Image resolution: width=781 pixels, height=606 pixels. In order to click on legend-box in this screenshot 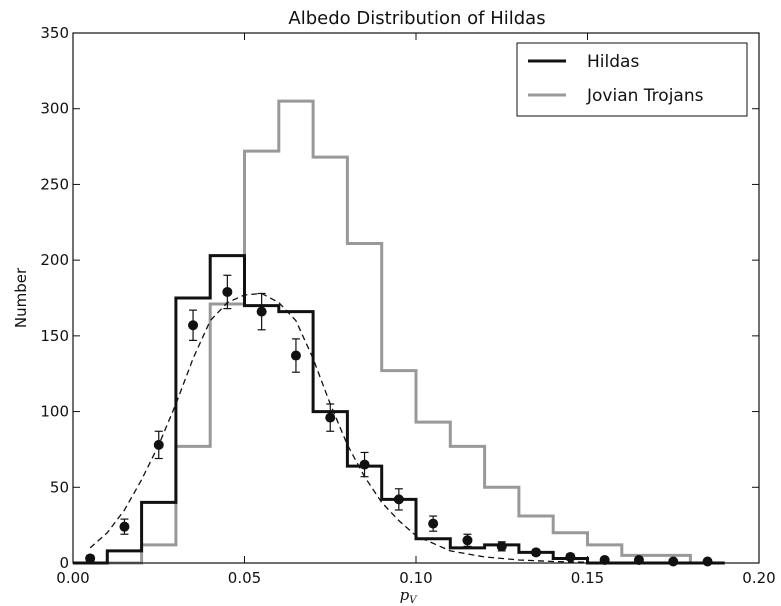, I will do `click(632, 79)`.